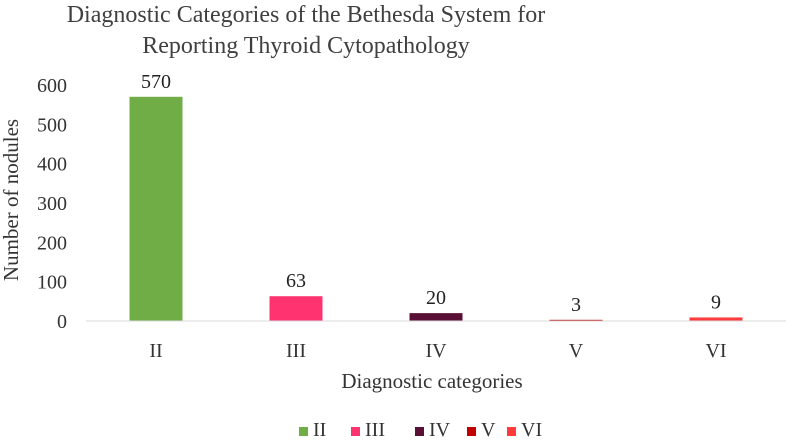 The image size is (786, 446). I want to click on y-tick-label: 400, so click(52, 165).